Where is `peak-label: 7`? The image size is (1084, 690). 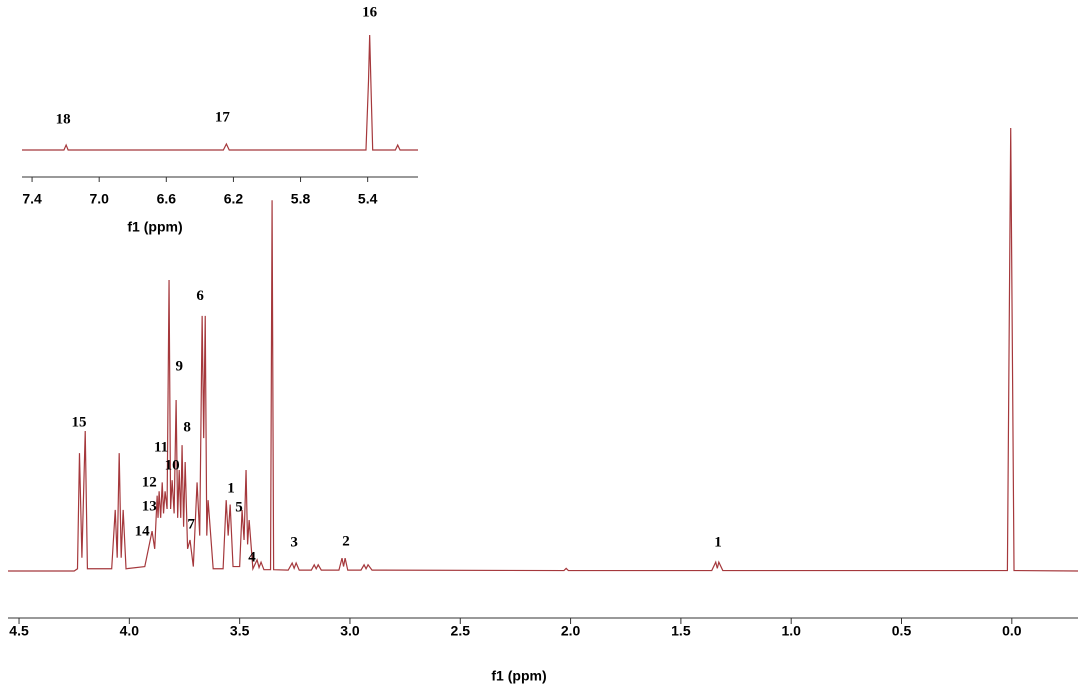
peak-label: 7 is located at coordinates (191, 524).